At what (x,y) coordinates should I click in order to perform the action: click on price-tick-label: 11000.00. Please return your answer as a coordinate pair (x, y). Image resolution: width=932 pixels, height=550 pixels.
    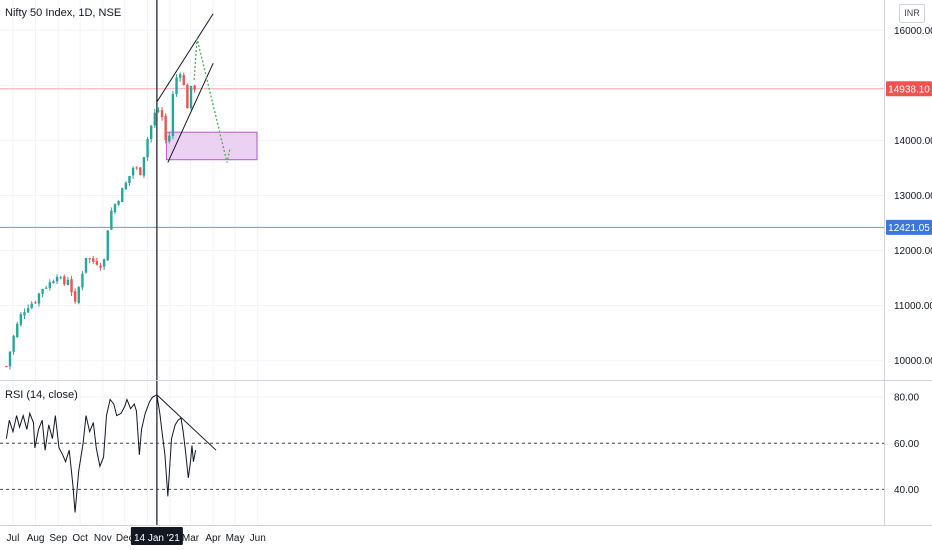
    Looking at the image, I should click on (913, 306).